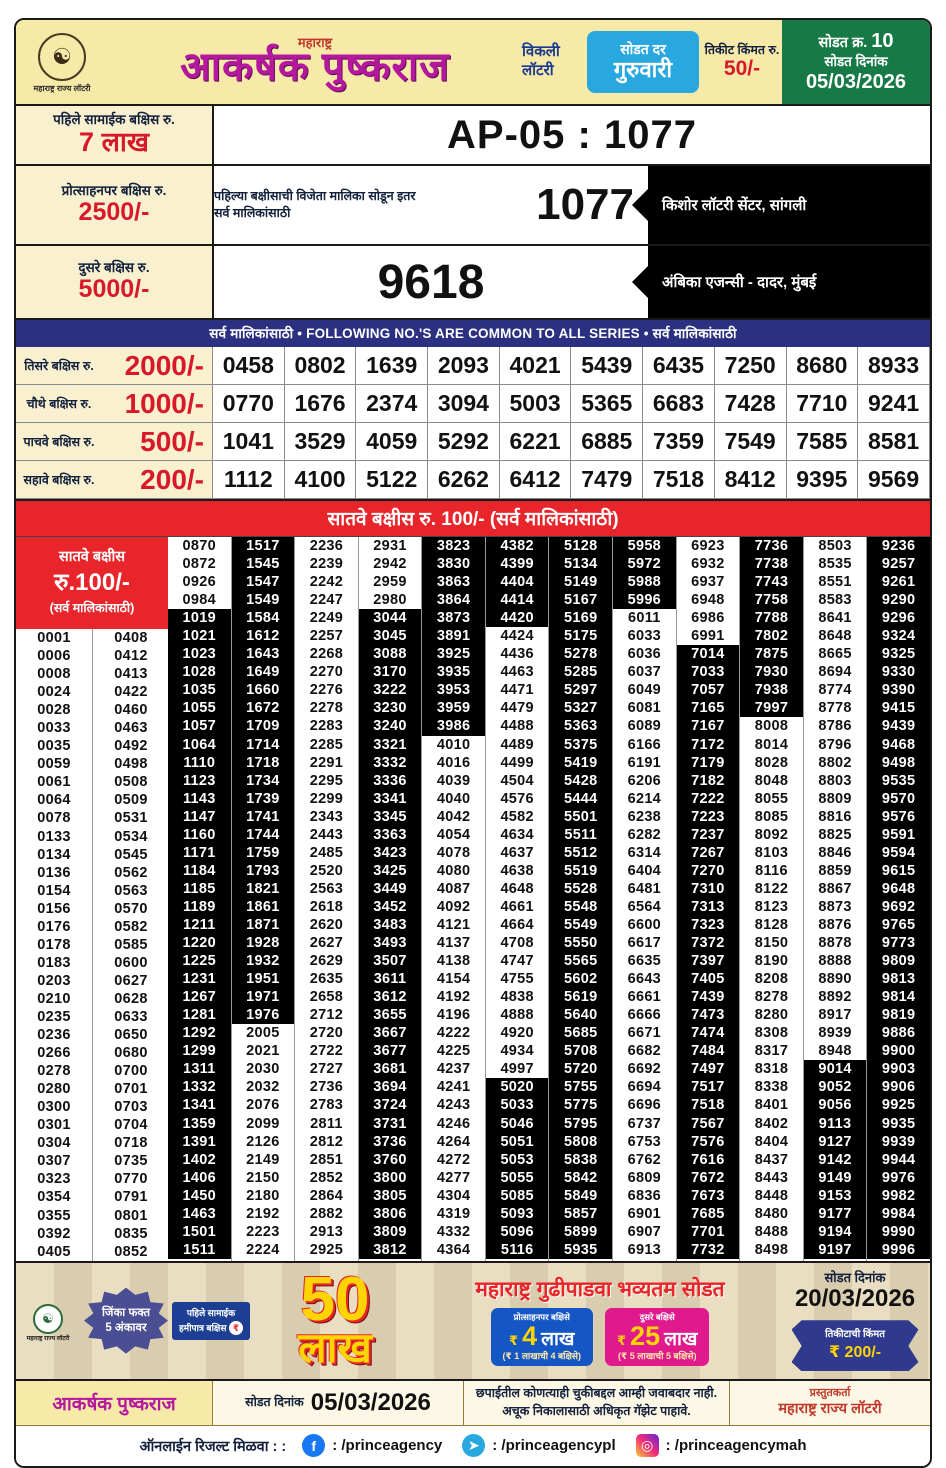  Describe the element at coordinates (248, 479) in the screenshot. I see `prize-number-cell: 1112` at that location.